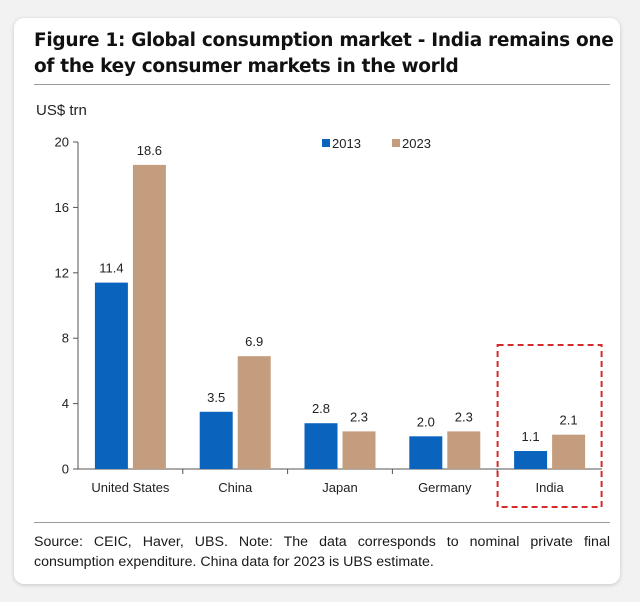 The height and width of the screenshot is (602, 640). What do you see at coordinates (254, 341) in the screenshot?
I see `data-label: 6.9` at bounding box center [254, 341].